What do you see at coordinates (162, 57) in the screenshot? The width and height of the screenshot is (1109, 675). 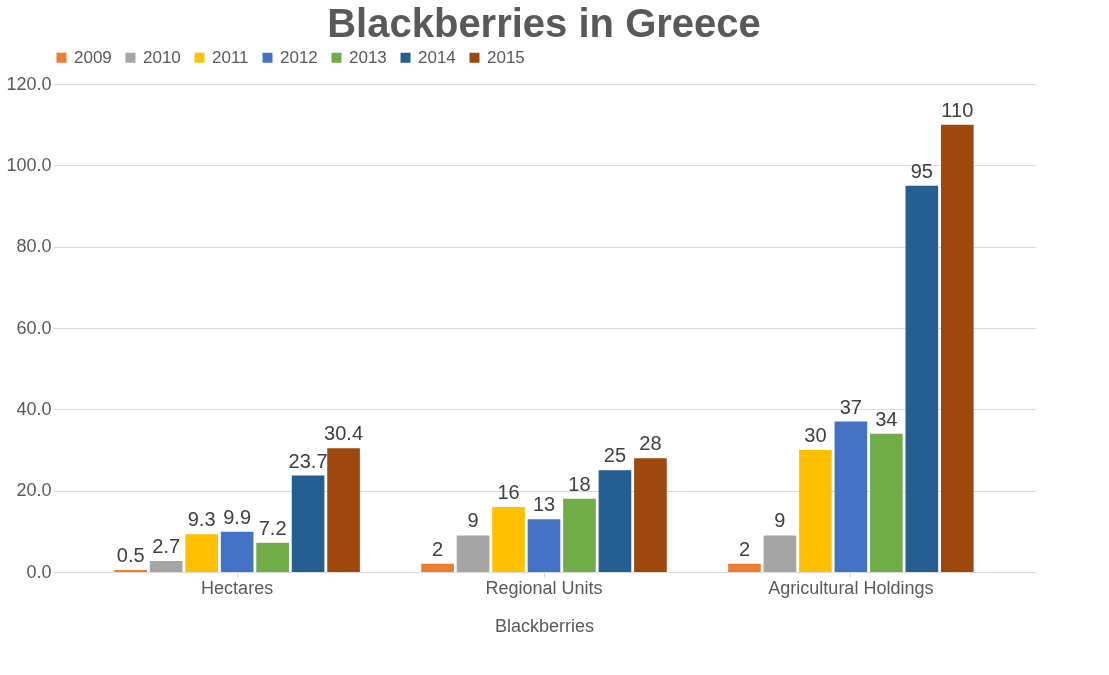 I see `legend-label: 2010` at bounding box center [162, 57].